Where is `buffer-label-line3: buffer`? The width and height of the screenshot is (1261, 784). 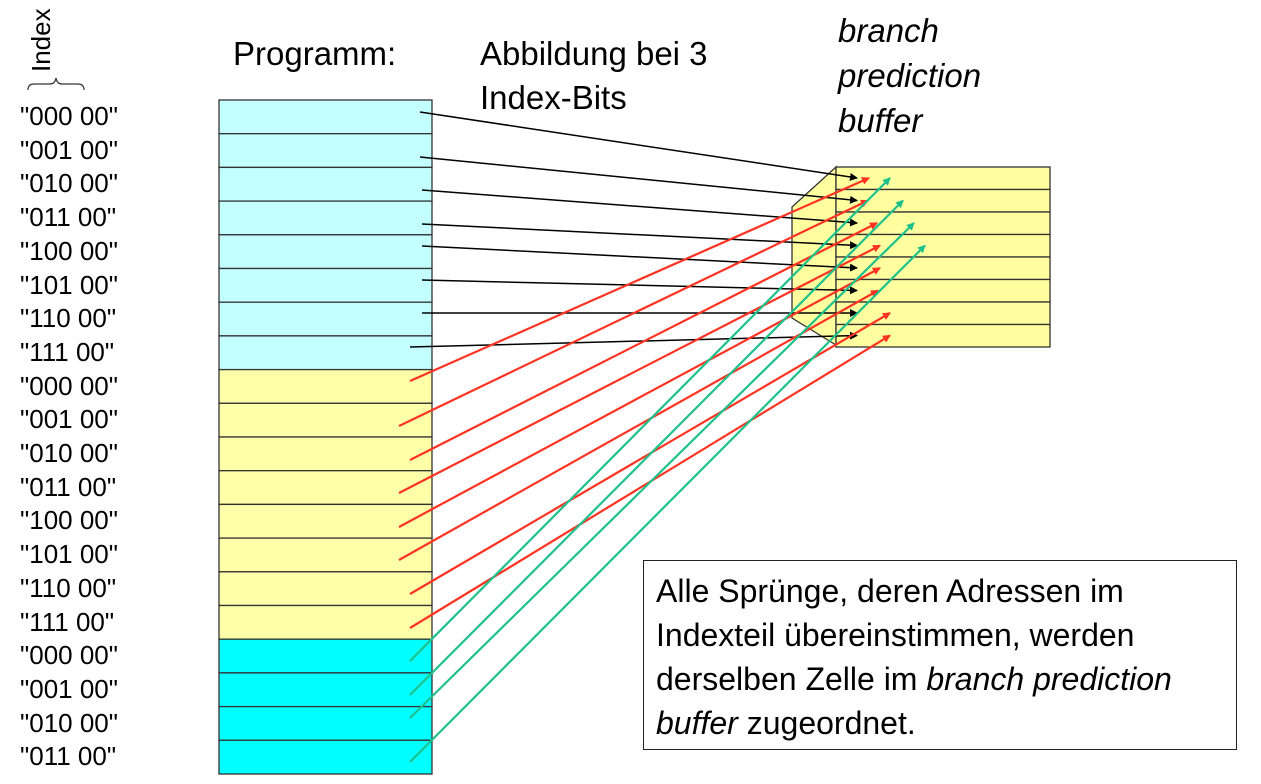 buffer-label-line3: buffer is located at coordinates (880, 120).